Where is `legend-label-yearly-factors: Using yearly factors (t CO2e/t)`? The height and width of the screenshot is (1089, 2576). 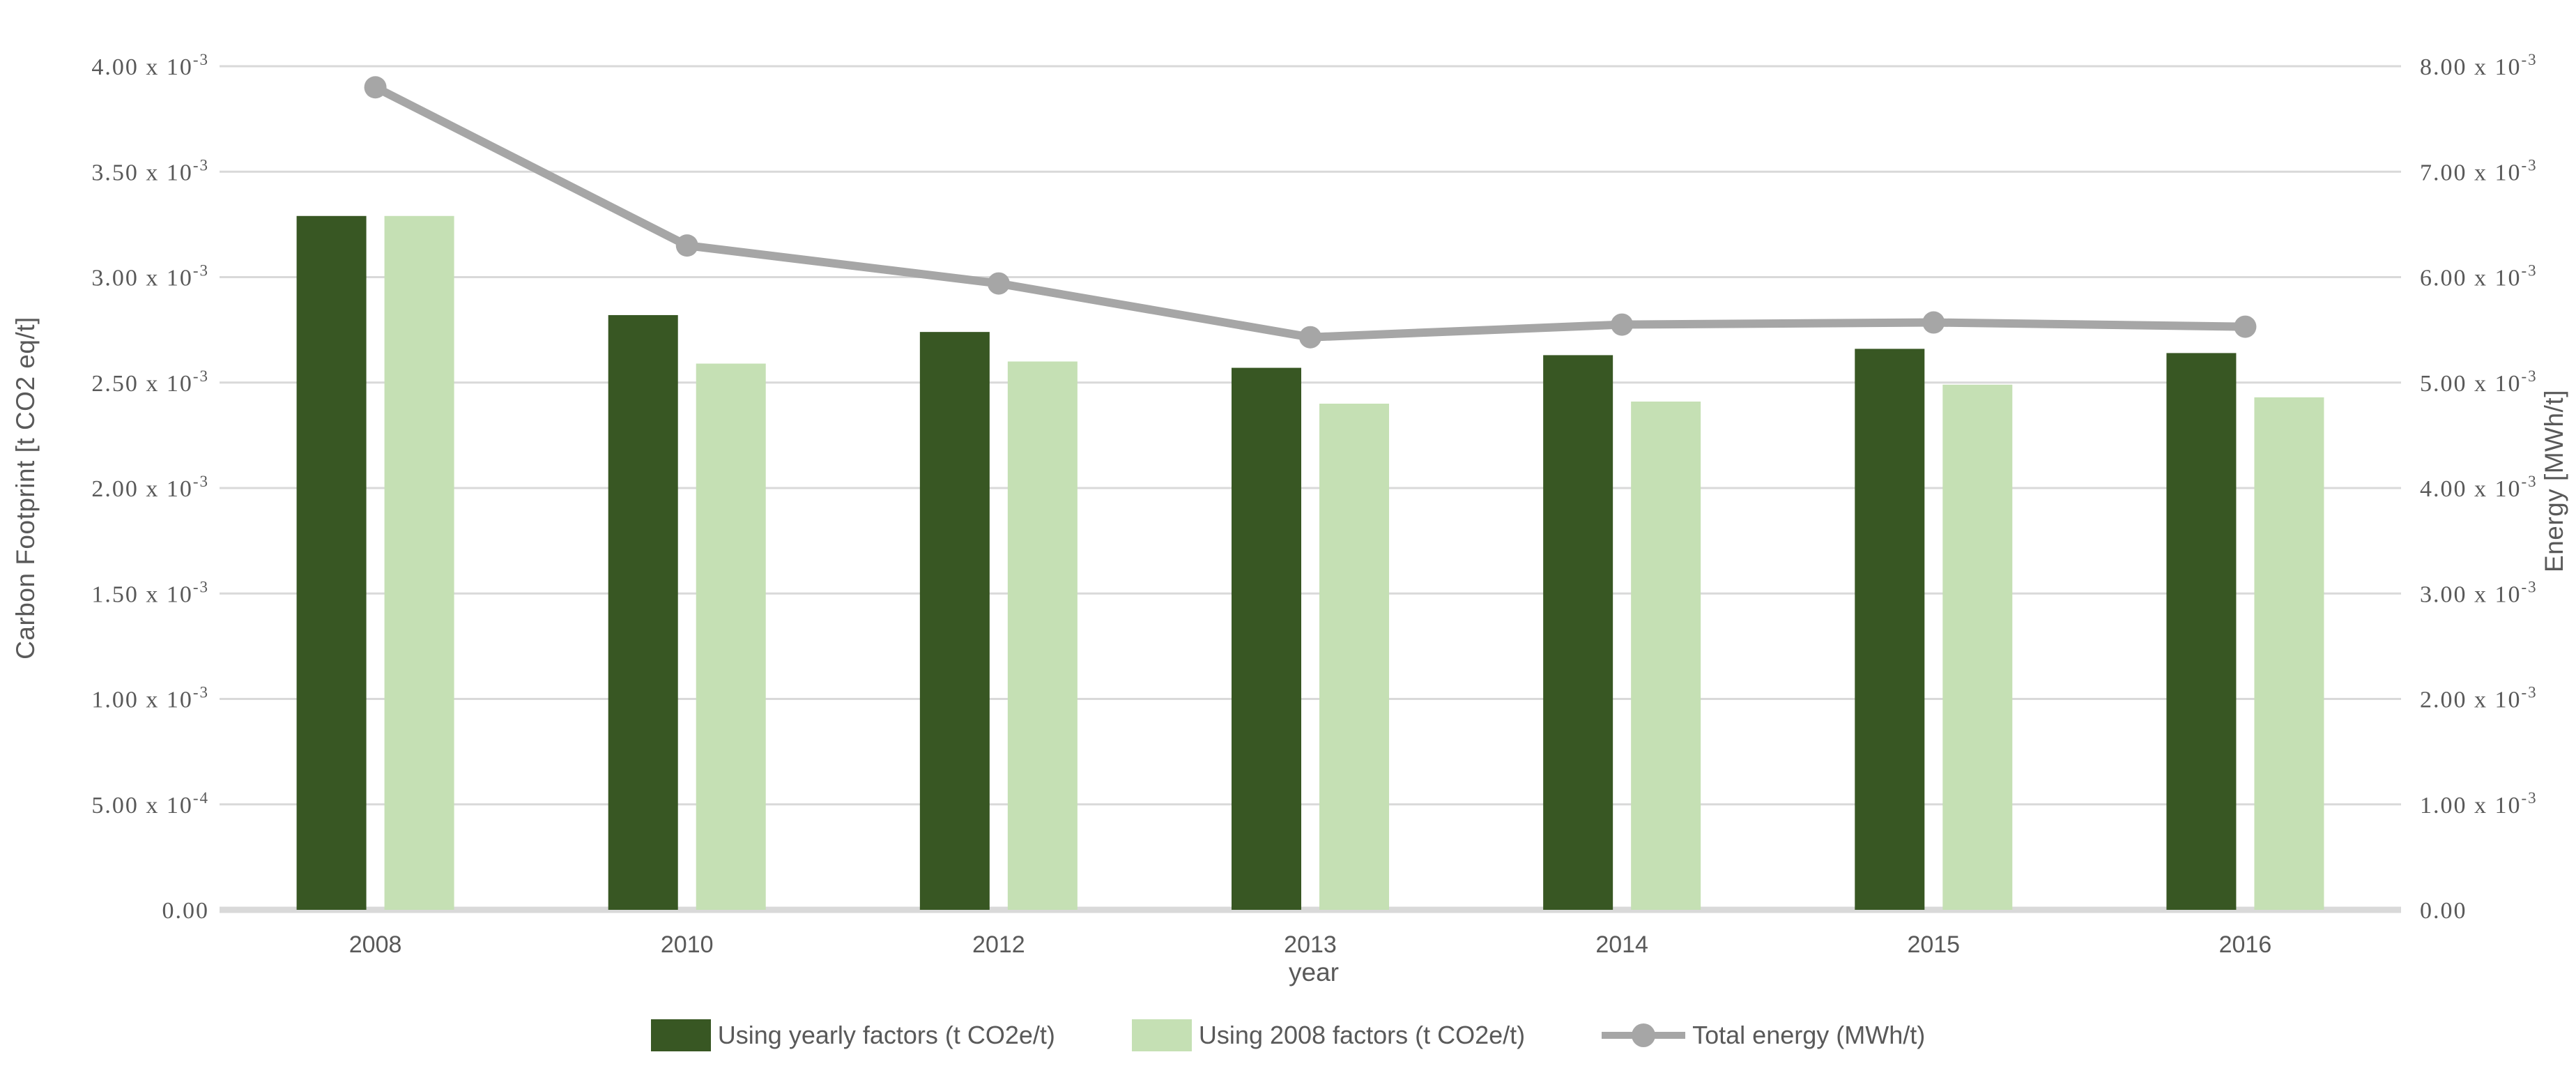 legend-label-yearly-factors: Using yearly factors (t CO2e/t) is located at coordinates (886, 1035).